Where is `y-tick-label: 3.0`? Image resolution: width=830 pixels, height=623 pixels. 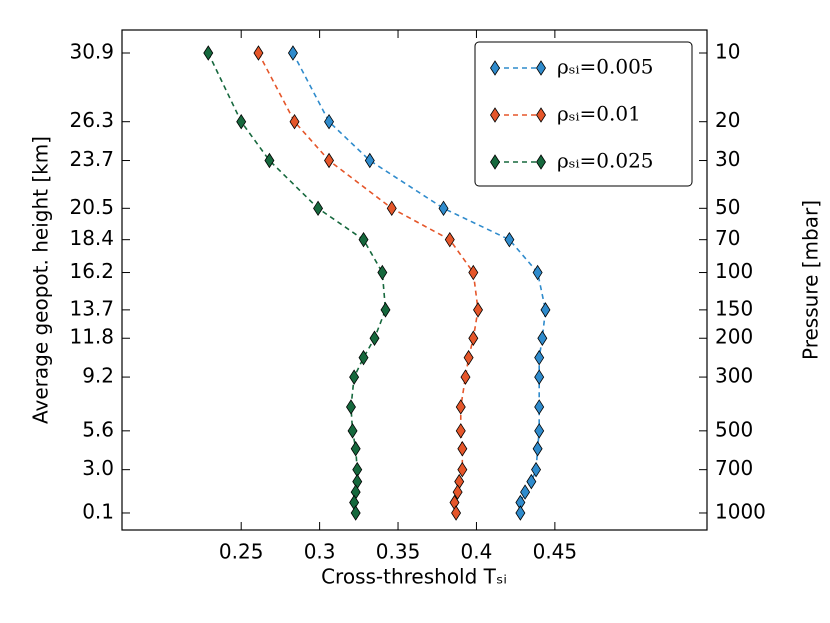
y-tick-label: 3.0 is located at coordinates (98, 468).